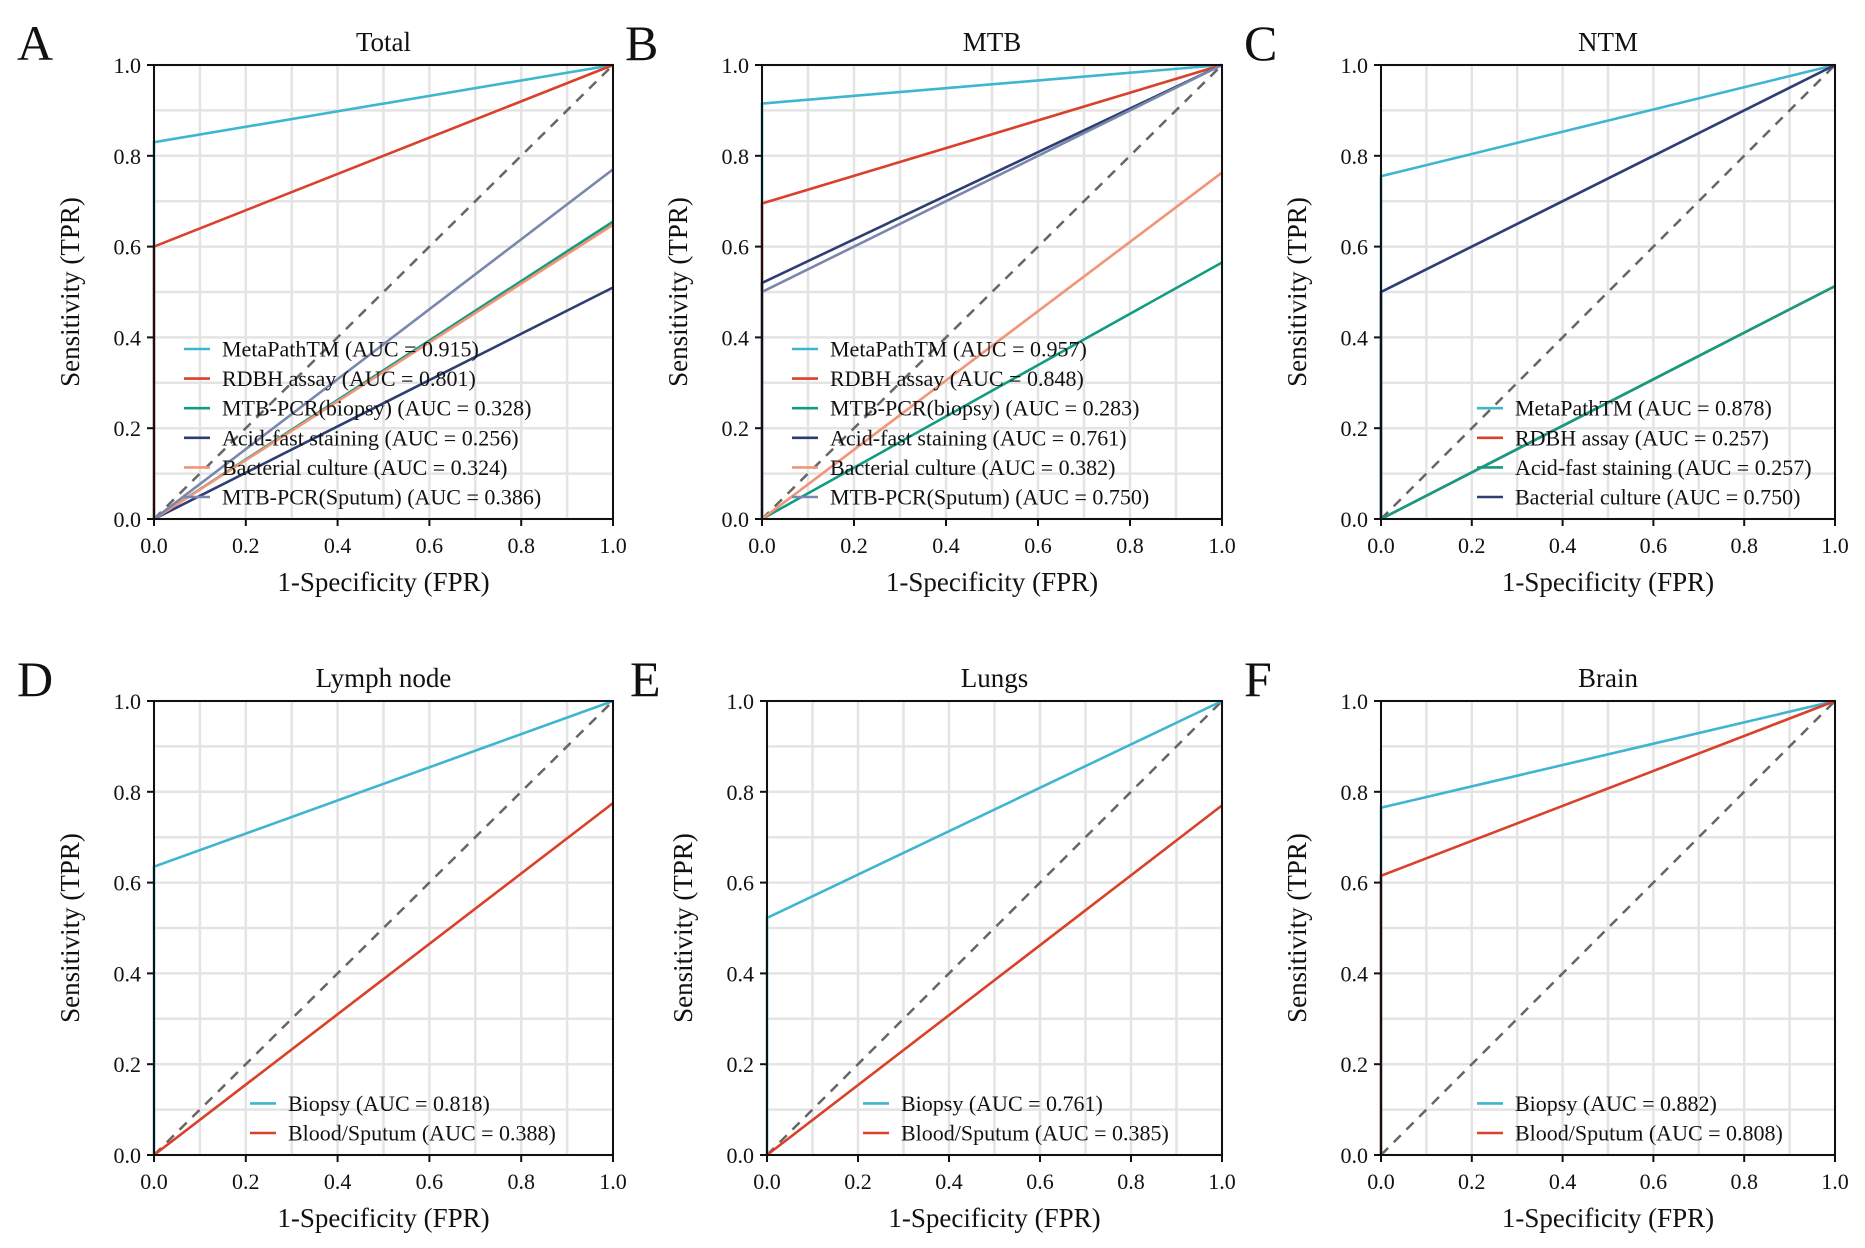 Image resolution: width=1865 pixels, height=1248 pixels. Describe the element at coordinates (1663, 467) in the screenshot. I see `legend-label: Acid-fast staining (AUC = 0.257)` at that location.